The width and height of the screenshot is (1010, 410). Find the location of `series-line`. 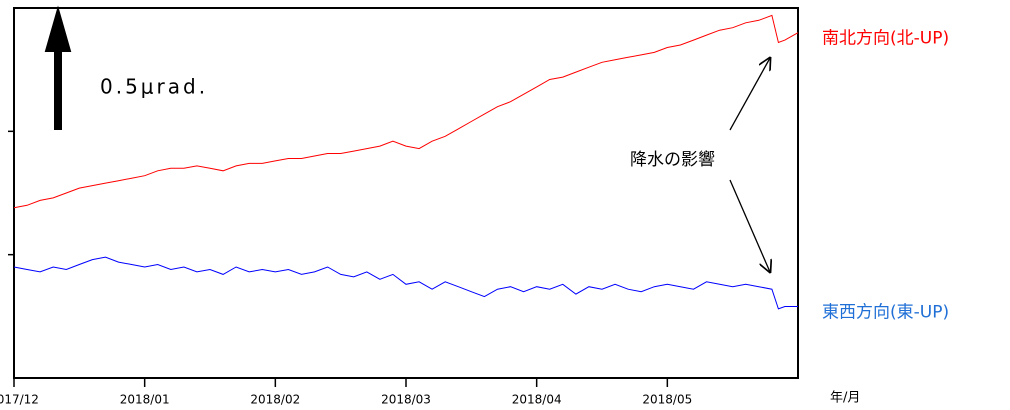

series-line is located at coordinates (405, 283).